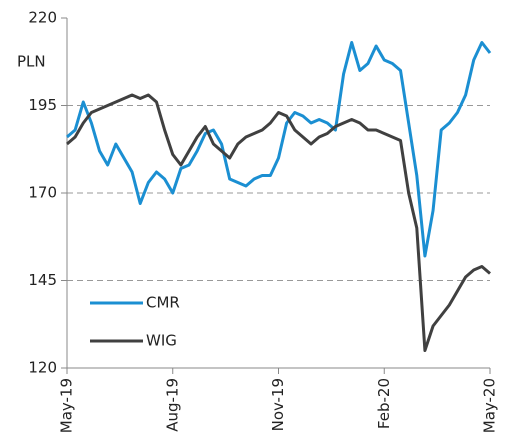  I want to click on y-tick-label: 145, so click(42, 280).